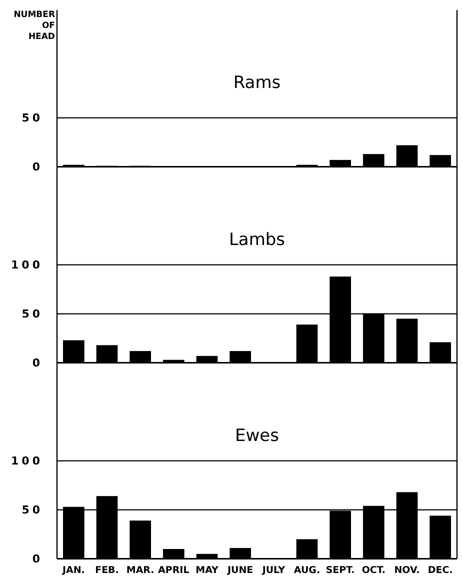 The height and width of the screenshot is (581, 462). I want to click on x-tick-label: SEPT., so click(340, 570).